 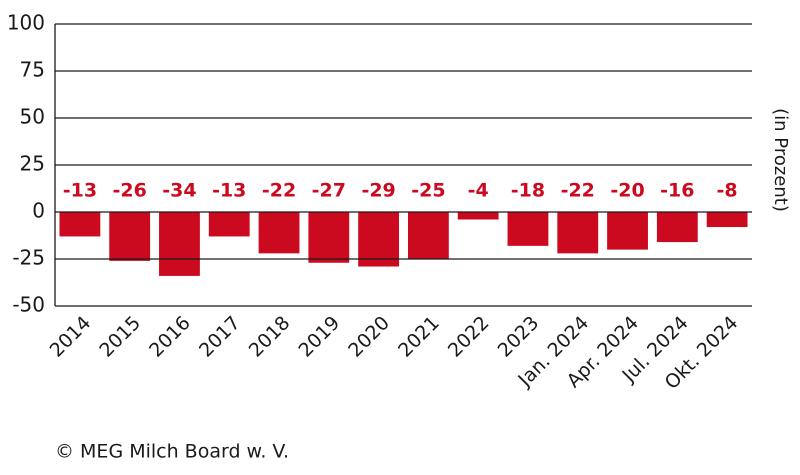 I want to click on value-label: -16, so click(x=677, y=191).